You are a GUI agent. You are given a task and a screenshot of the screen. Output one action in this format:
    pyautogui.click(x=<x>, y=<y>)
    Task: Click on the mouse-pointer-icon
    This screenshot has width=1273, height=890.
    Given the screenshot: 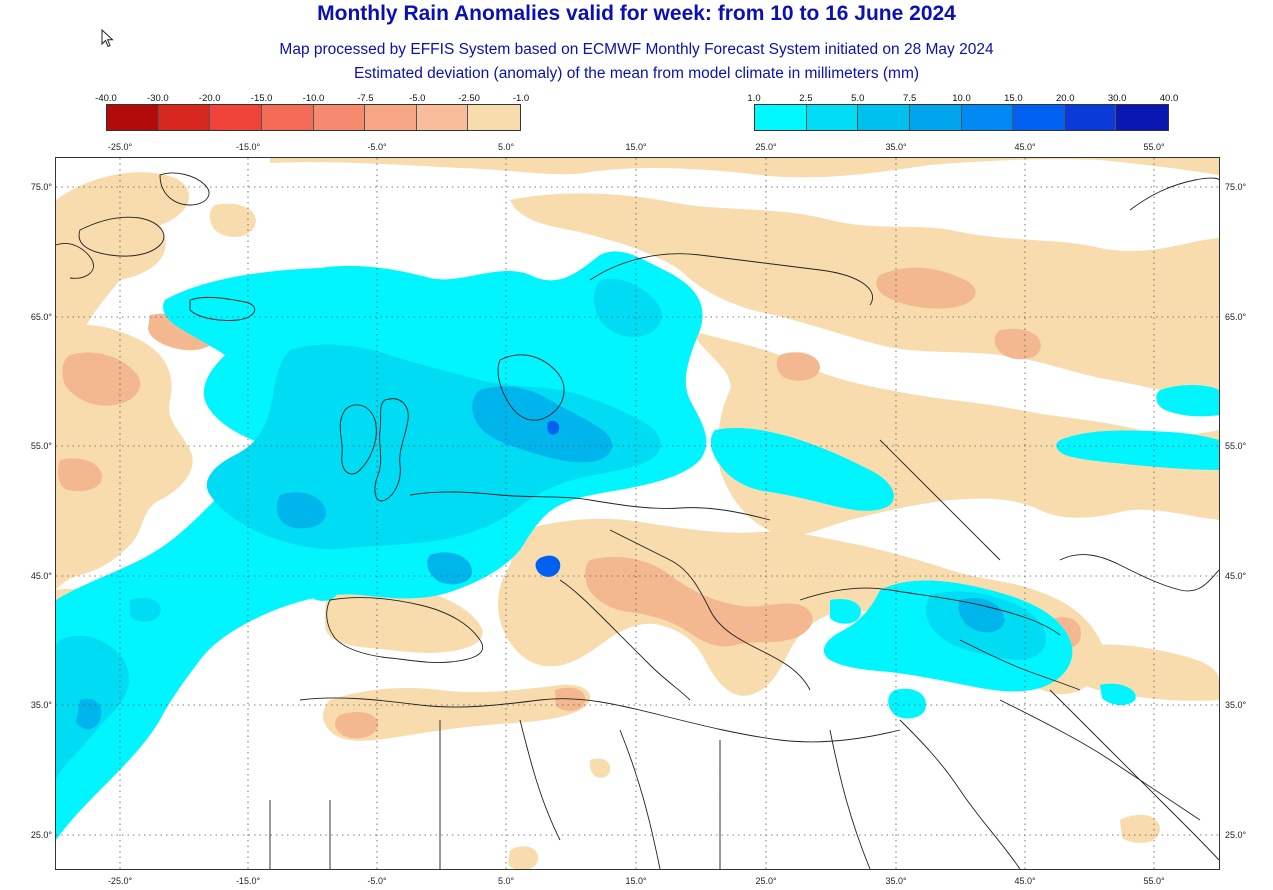 What is the action you would take?
    pyautogui.click(x=107, y=38)
    